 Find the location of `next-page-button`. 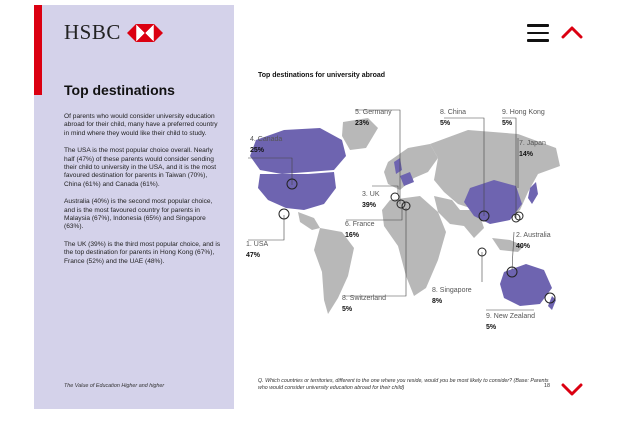

next-page-button is located at coordinates (572, 390).